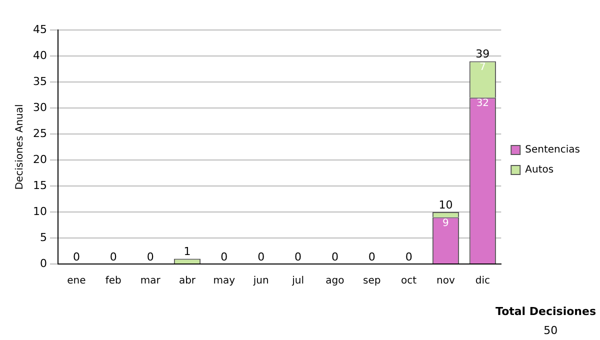  What do you see at coordinates (445, 205) in the screenshot?
I see `total-label: 10` at bounding box center [445, 205].